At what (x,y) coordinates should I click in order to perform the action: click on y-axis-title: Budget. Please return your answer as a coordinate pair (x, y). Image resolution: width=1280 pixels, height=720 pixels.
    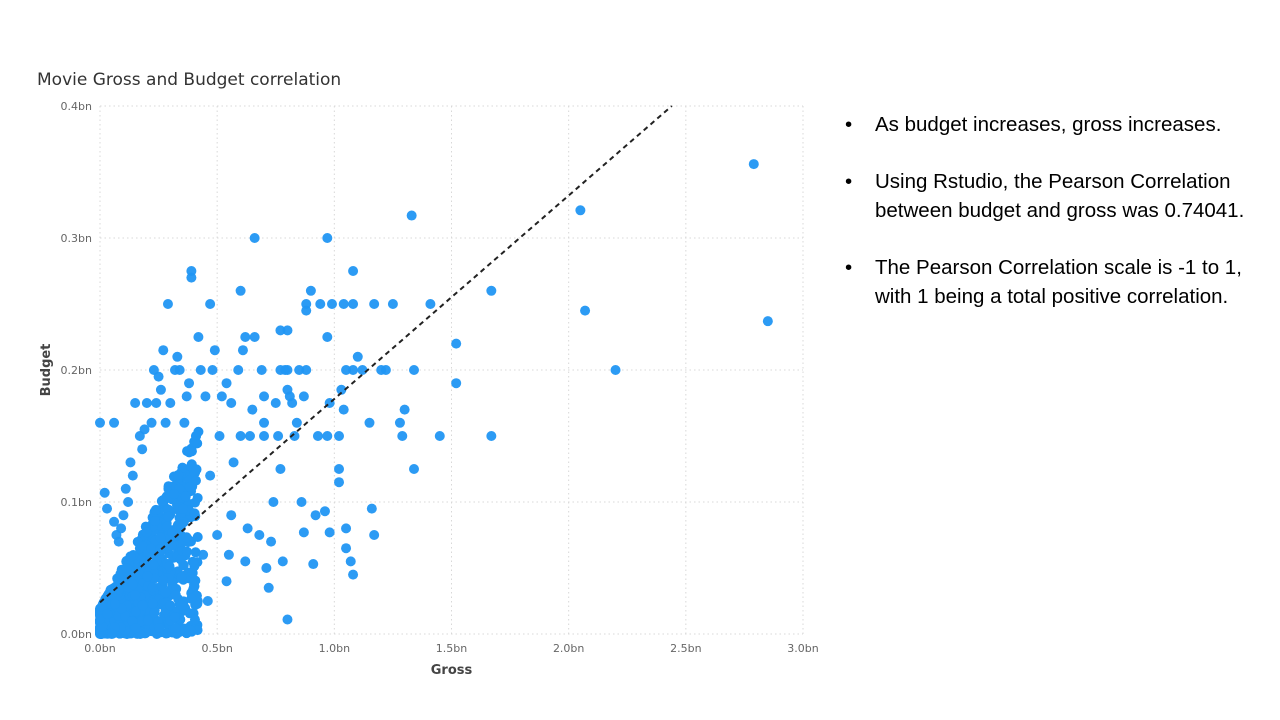
    Looking at the image, I should click on (46, 370).